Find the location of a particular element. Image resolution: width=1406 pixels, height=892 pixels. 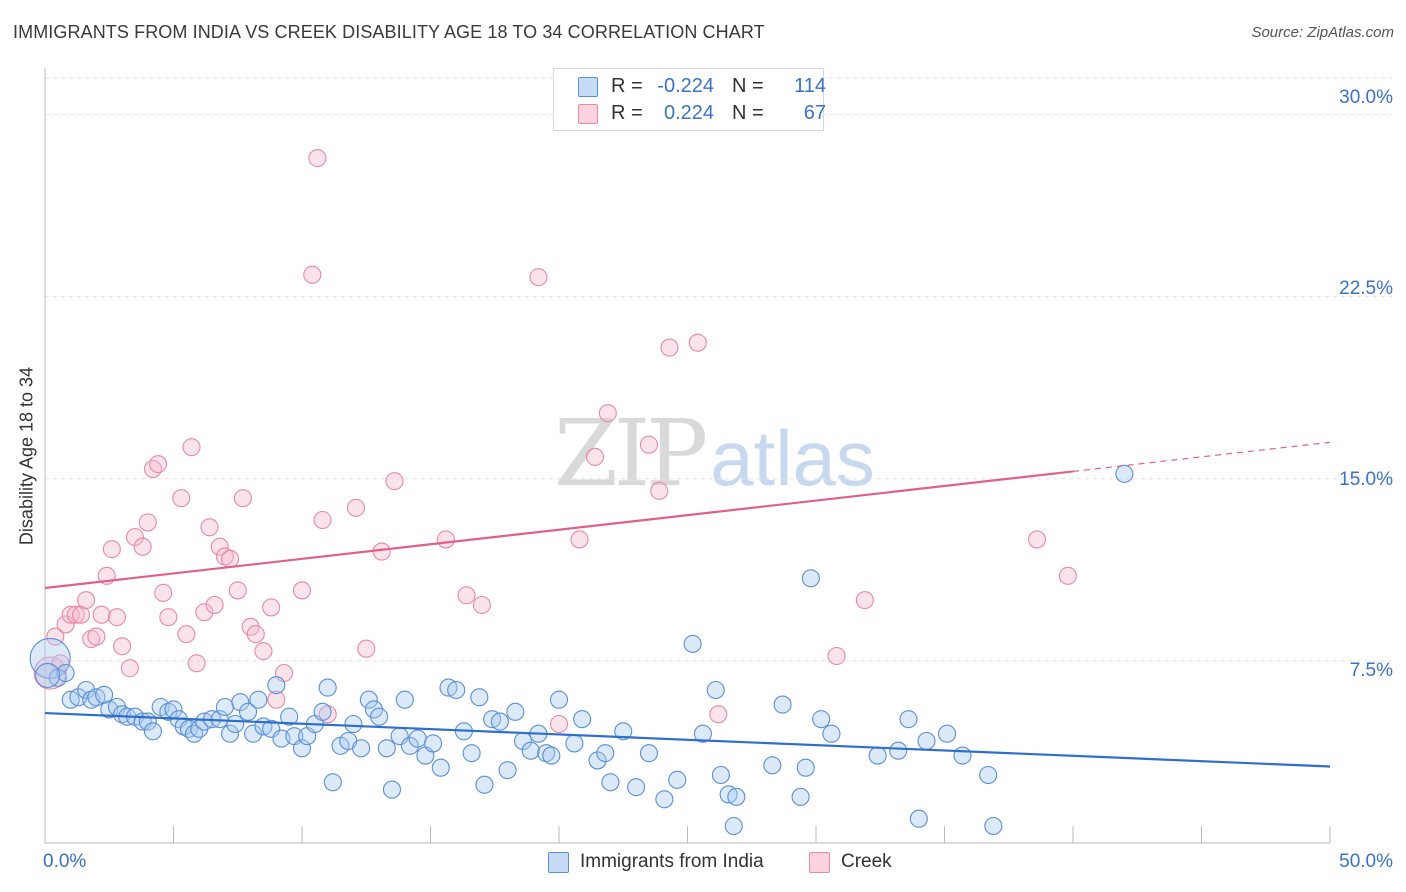

bottom-creek-label: Creek is located at coordinates (866, 861).